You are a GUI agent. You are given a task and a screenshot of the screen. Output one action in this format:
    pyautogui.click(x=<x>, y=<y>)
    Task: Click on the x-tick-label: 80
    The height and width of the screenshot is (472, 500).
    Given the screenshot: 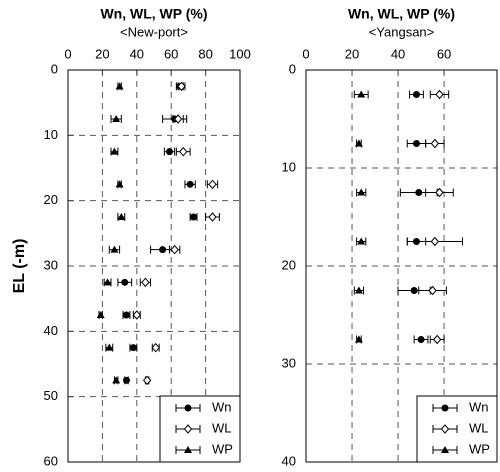 What is the action you would take?
    pyautogui.click(x=205, y=53)
    